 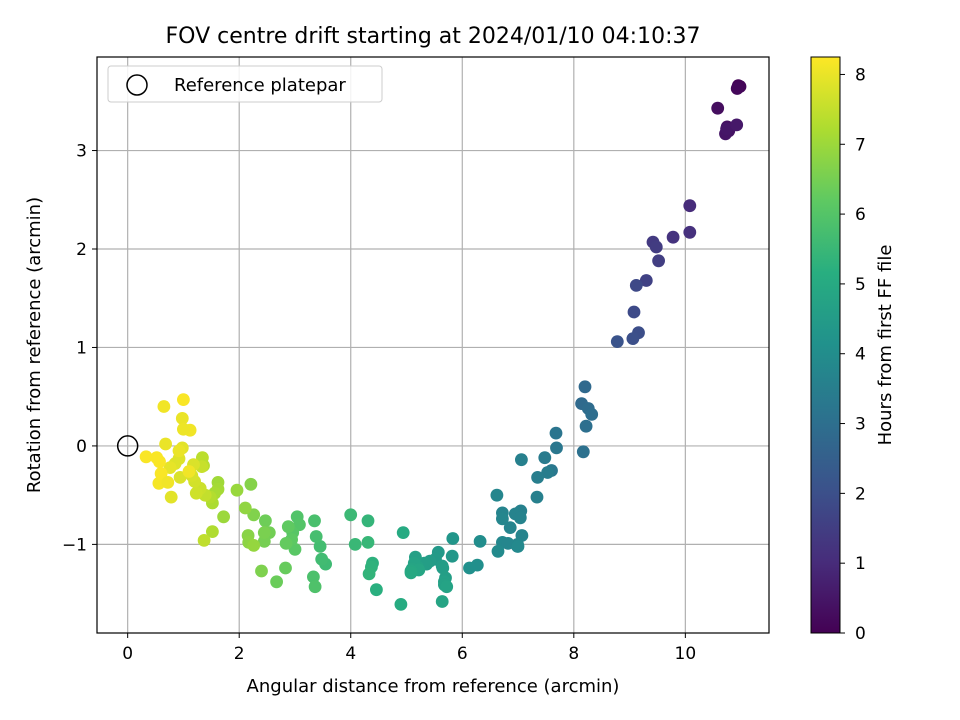 I want to click on legend: Reference platepar, so click(x=245, y=84).